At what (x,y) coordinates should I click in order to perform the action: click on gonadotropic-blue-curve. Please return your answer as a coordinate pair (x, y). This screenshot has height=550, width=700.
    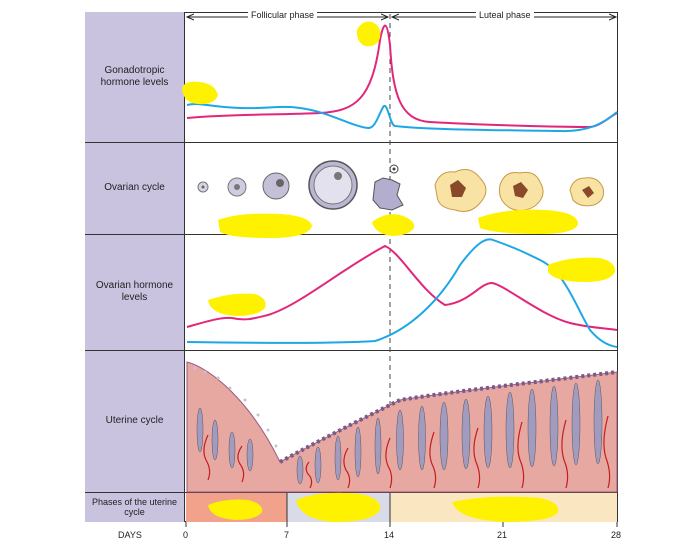
    Looking at the image, I should click on (402, 118).